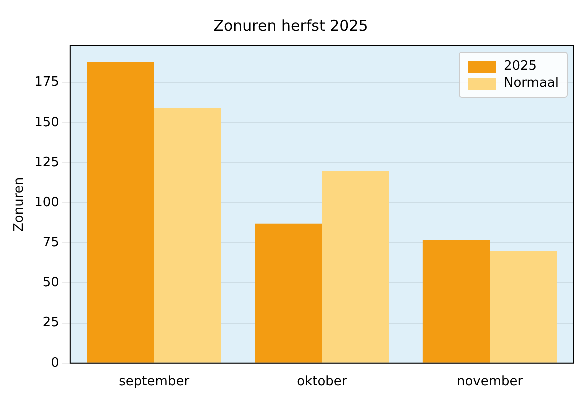 Image resolution: width=582 pixels, height=401 pixels. Describe the element at coordinates (291, 25) in the screenshot. I see `chart-title: Zonuren herfst 2025` at that location.